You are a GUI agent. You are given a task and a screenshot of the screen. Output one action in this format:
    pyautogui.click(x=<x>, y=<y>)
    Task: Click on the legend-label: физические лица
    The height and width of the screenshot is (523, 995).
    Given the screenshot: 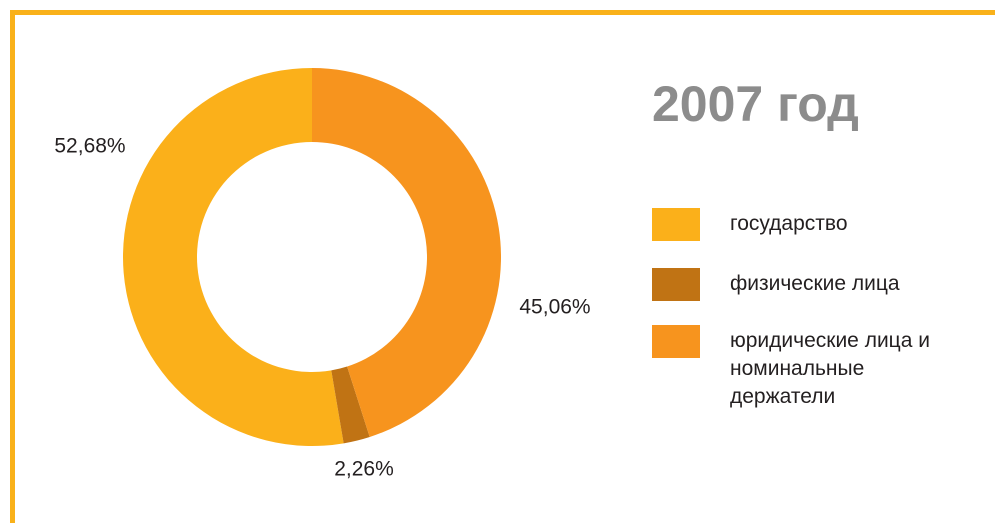 What is the action you would take?
    pyautogui.click(x=815, y=283)
    